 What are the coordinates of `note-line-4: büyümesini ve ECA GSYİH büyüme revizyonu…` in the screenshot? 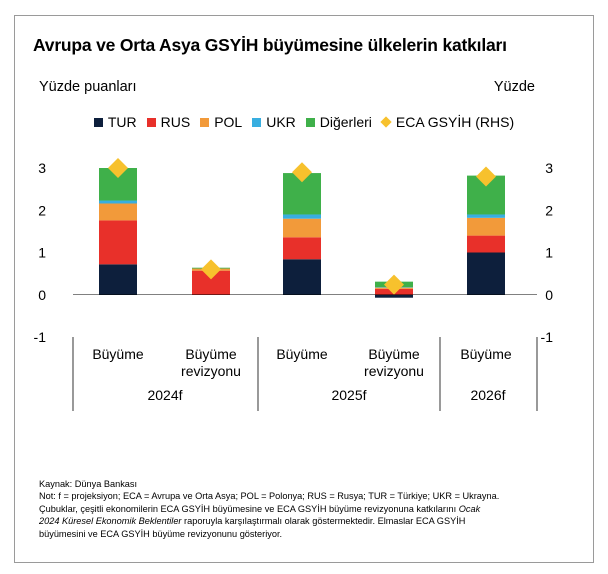 It's located at (161, 533).